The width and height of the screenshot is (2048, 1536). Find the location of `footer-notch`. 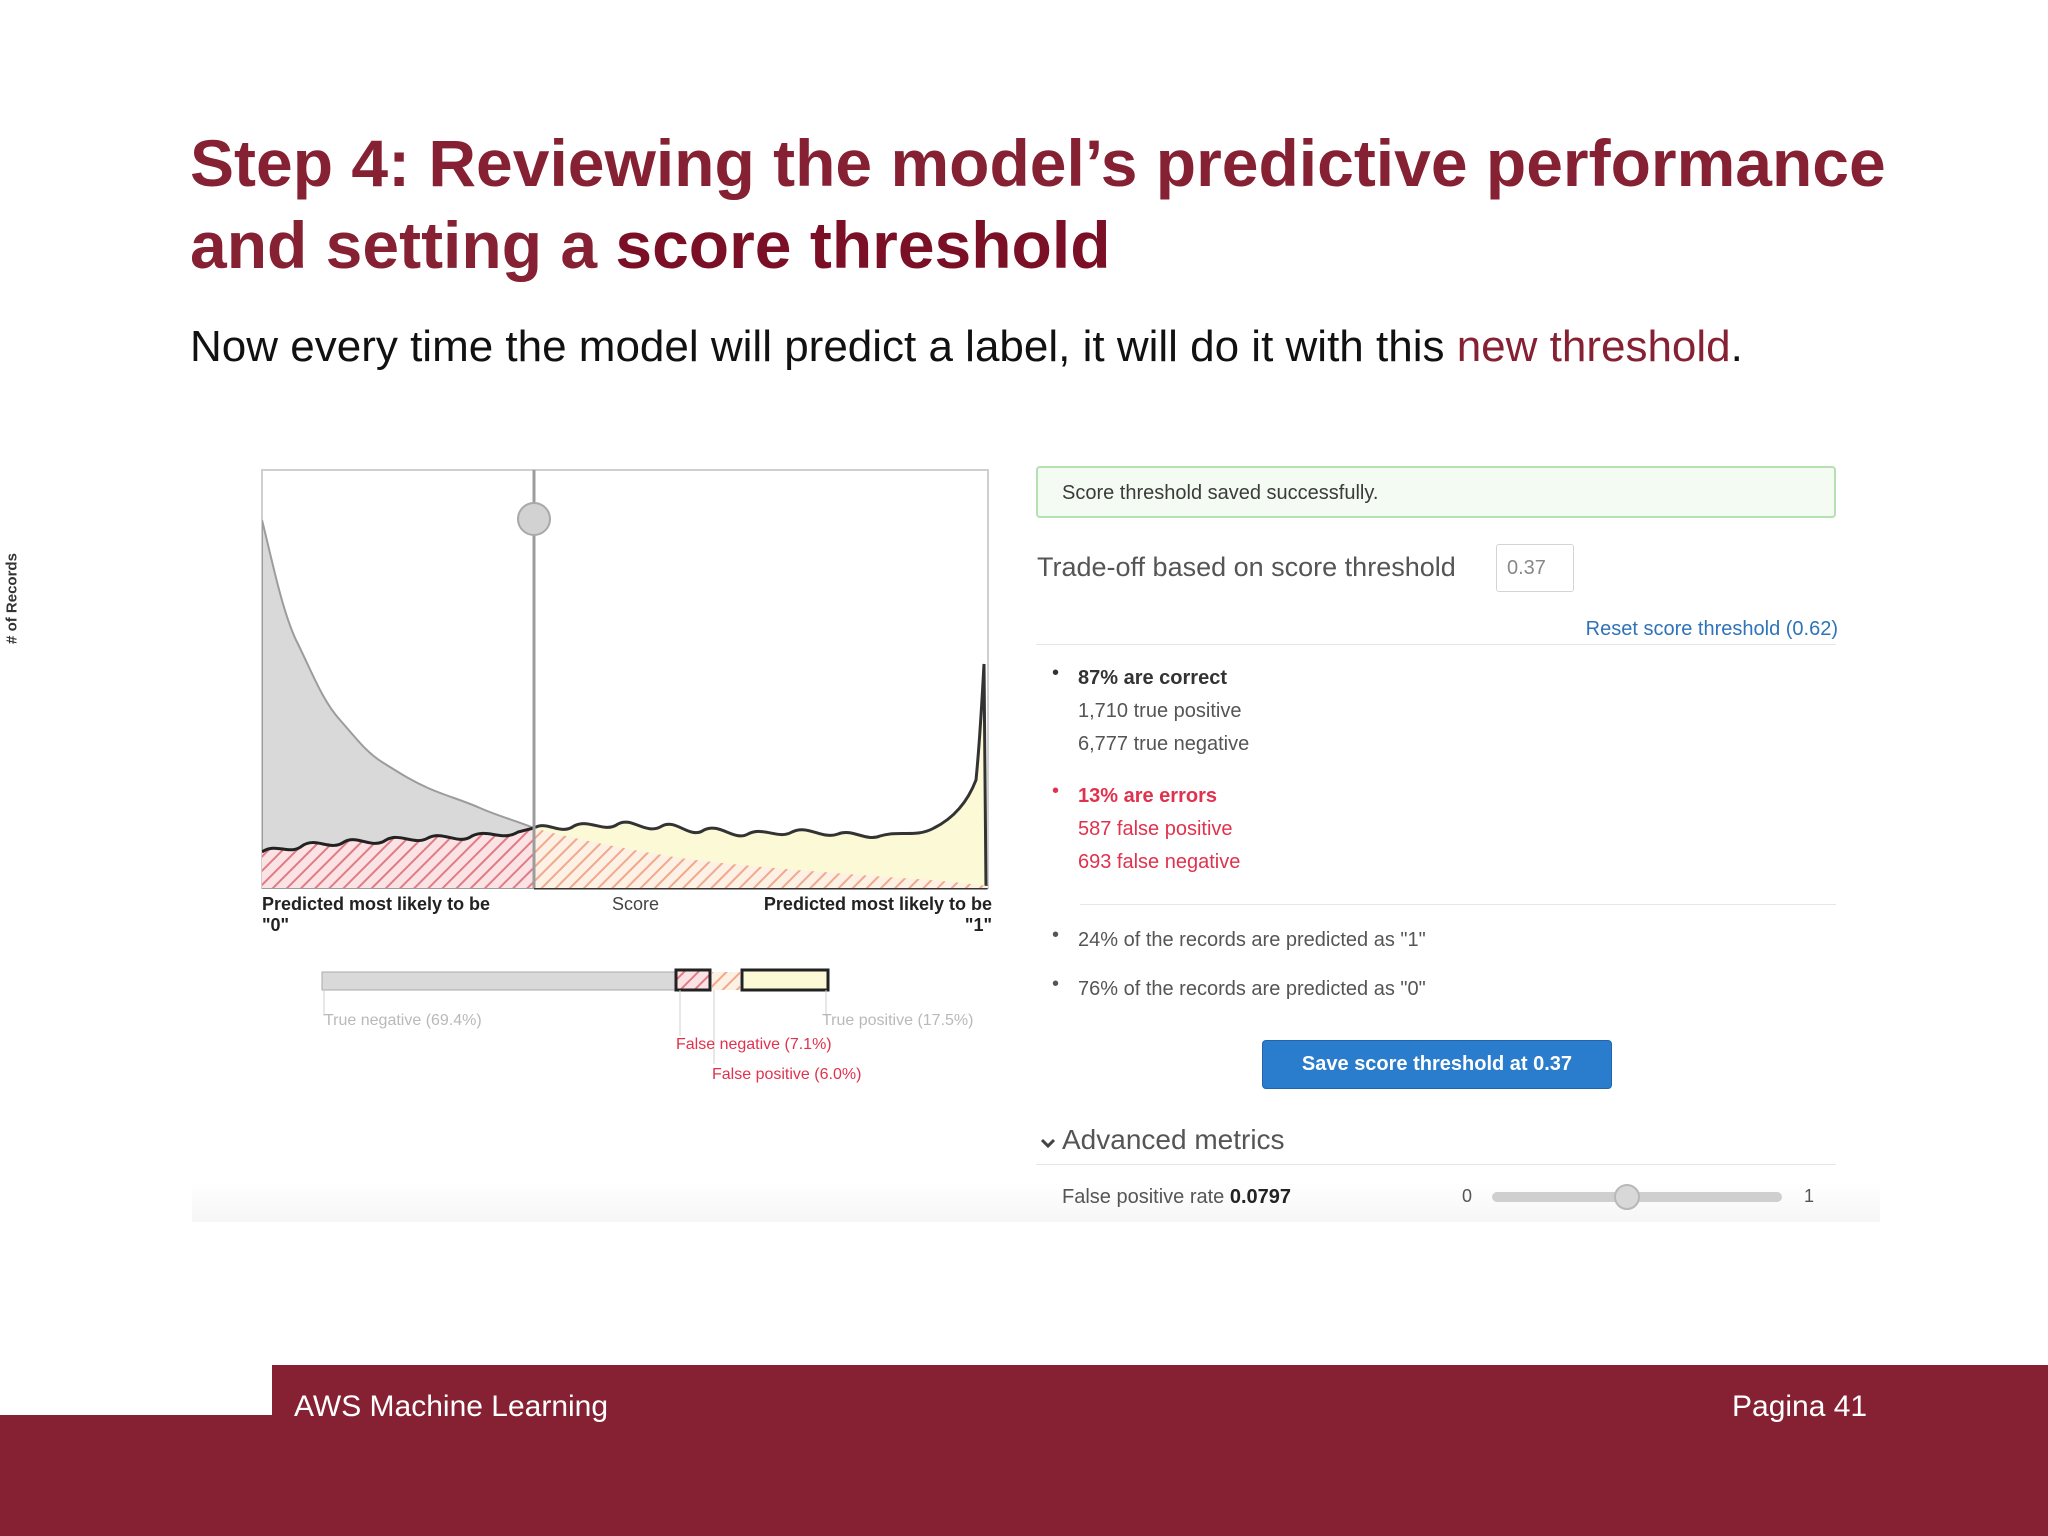

footer-notch is located at coordinates (136, 1390).